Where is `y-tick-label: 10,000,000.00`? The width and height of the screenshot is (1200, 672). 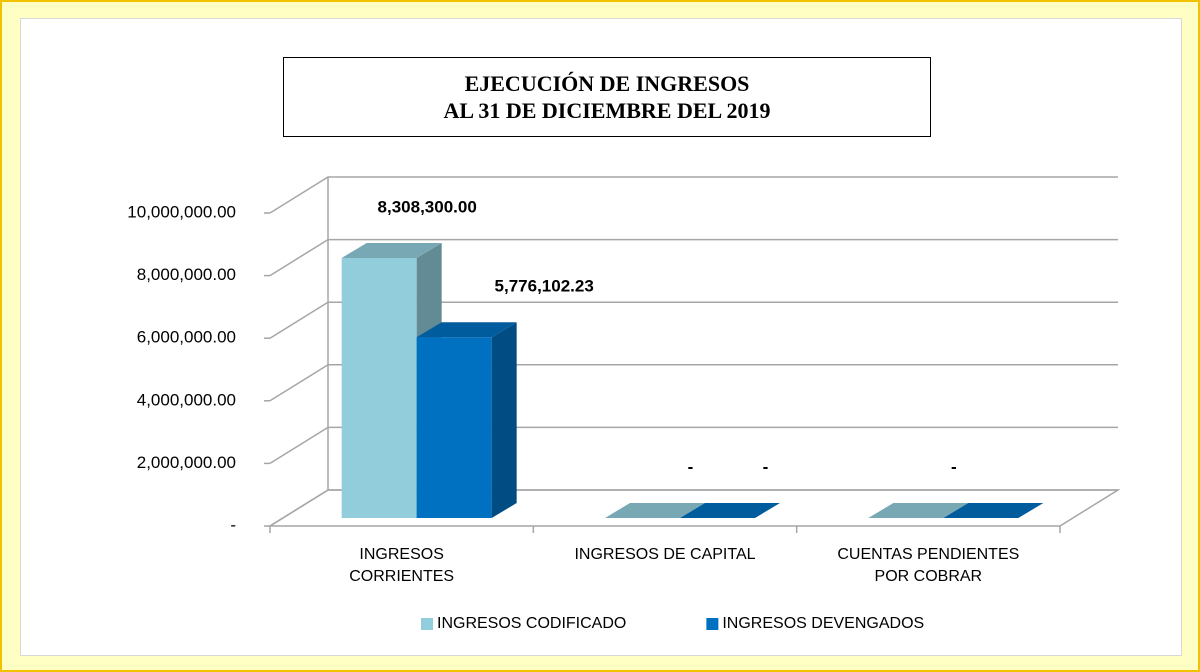 y-tick-label: 10,000,000.00 is located at coordinates (181, 211).